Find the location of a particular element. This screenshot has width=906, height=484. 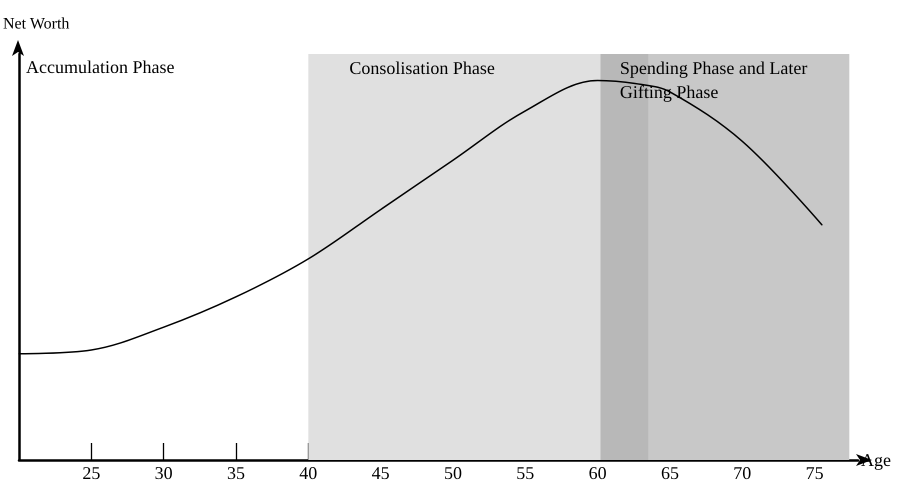

x-tick-label: 50 is located at coordinates (453, 473).